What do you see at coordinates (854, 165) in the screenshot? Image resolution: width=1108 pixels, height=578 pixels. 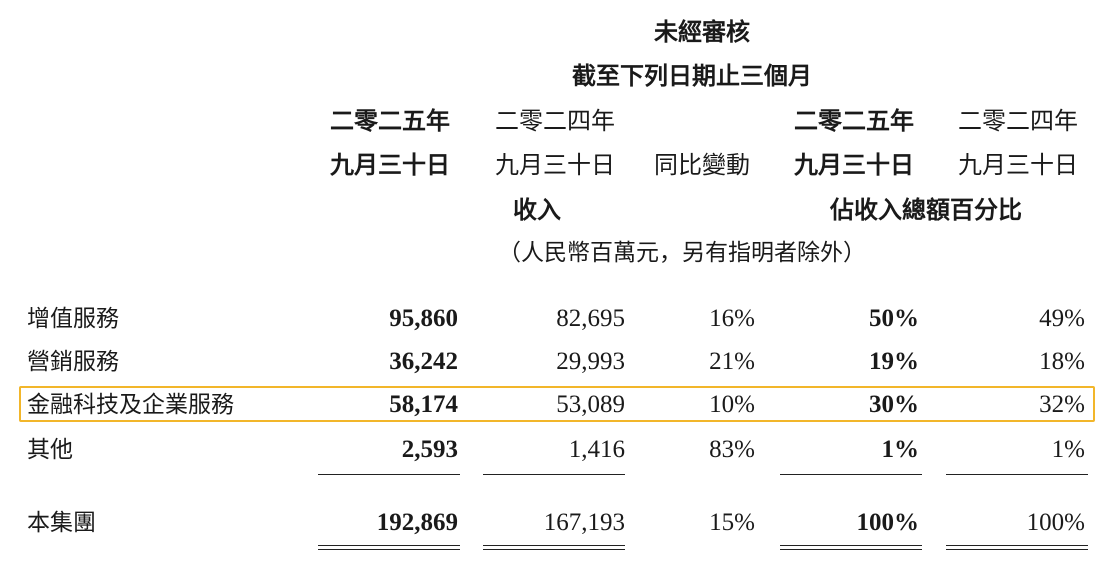 I see `pct-2025-date: 九月三十日` at bounding box center [854, 165].